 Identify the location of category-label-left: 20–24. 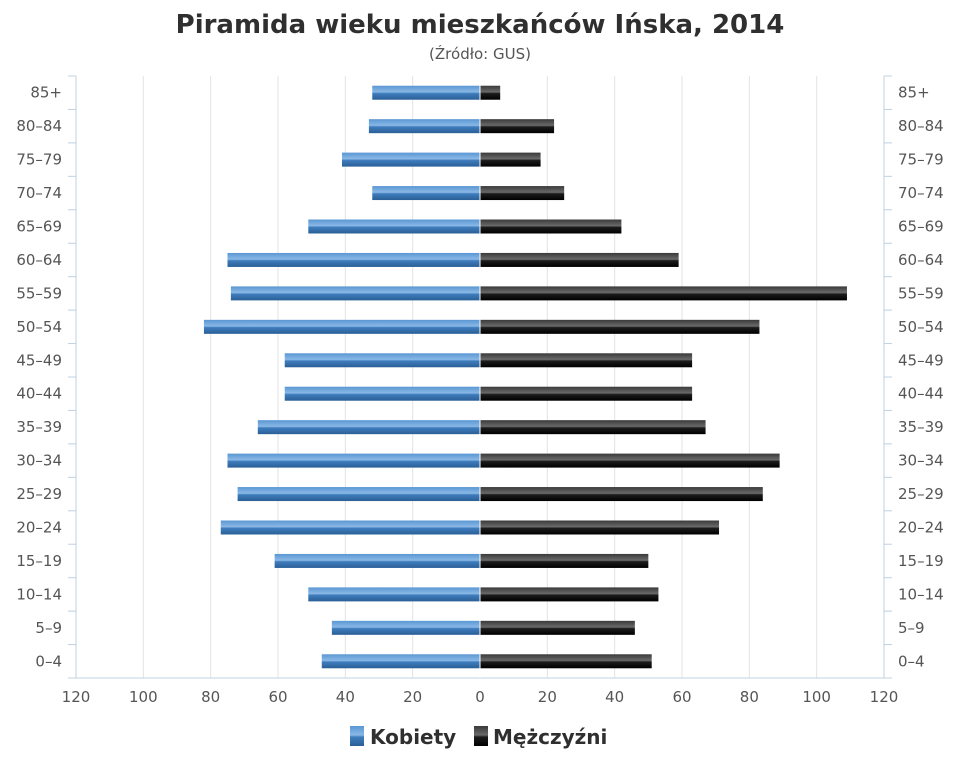
(39, 528).